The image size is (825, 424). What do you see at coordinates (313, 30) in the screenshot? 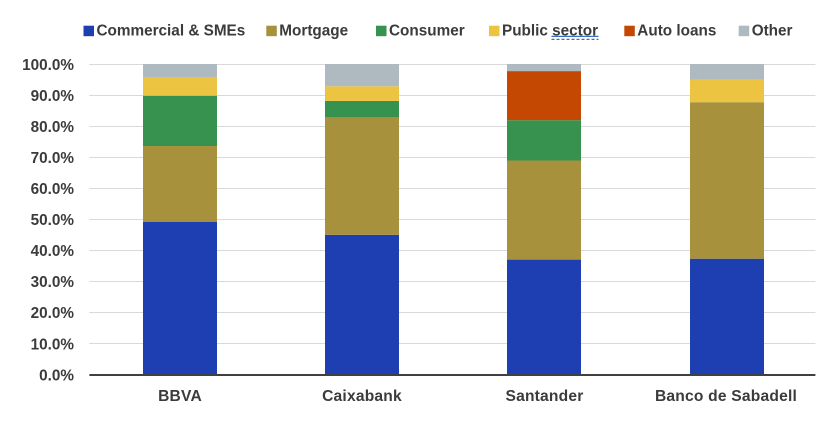
I see `svg-text: Mortgage` at bounding box center [313, 30].